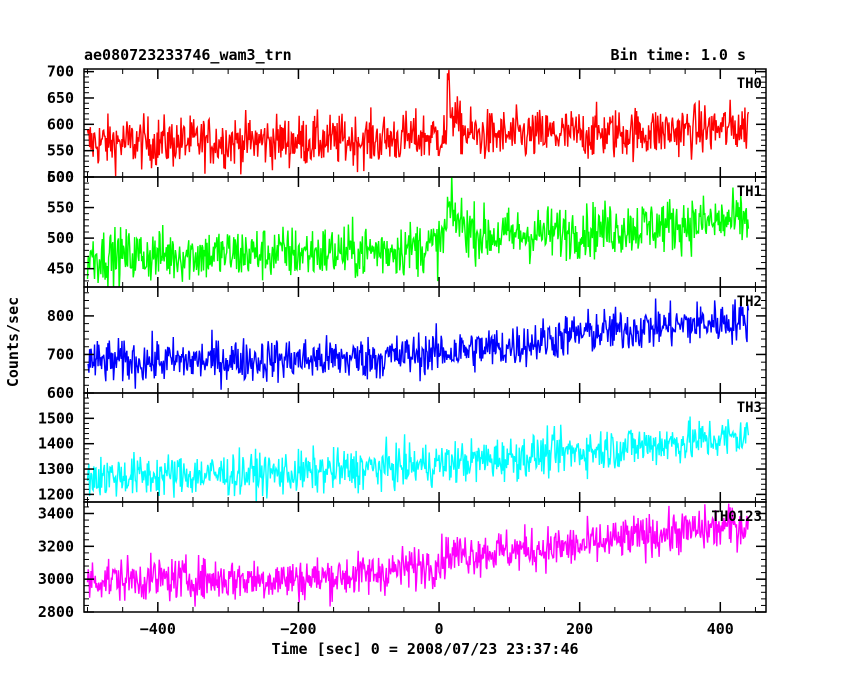  I want to click on series-line-th3, so click(418, 459).